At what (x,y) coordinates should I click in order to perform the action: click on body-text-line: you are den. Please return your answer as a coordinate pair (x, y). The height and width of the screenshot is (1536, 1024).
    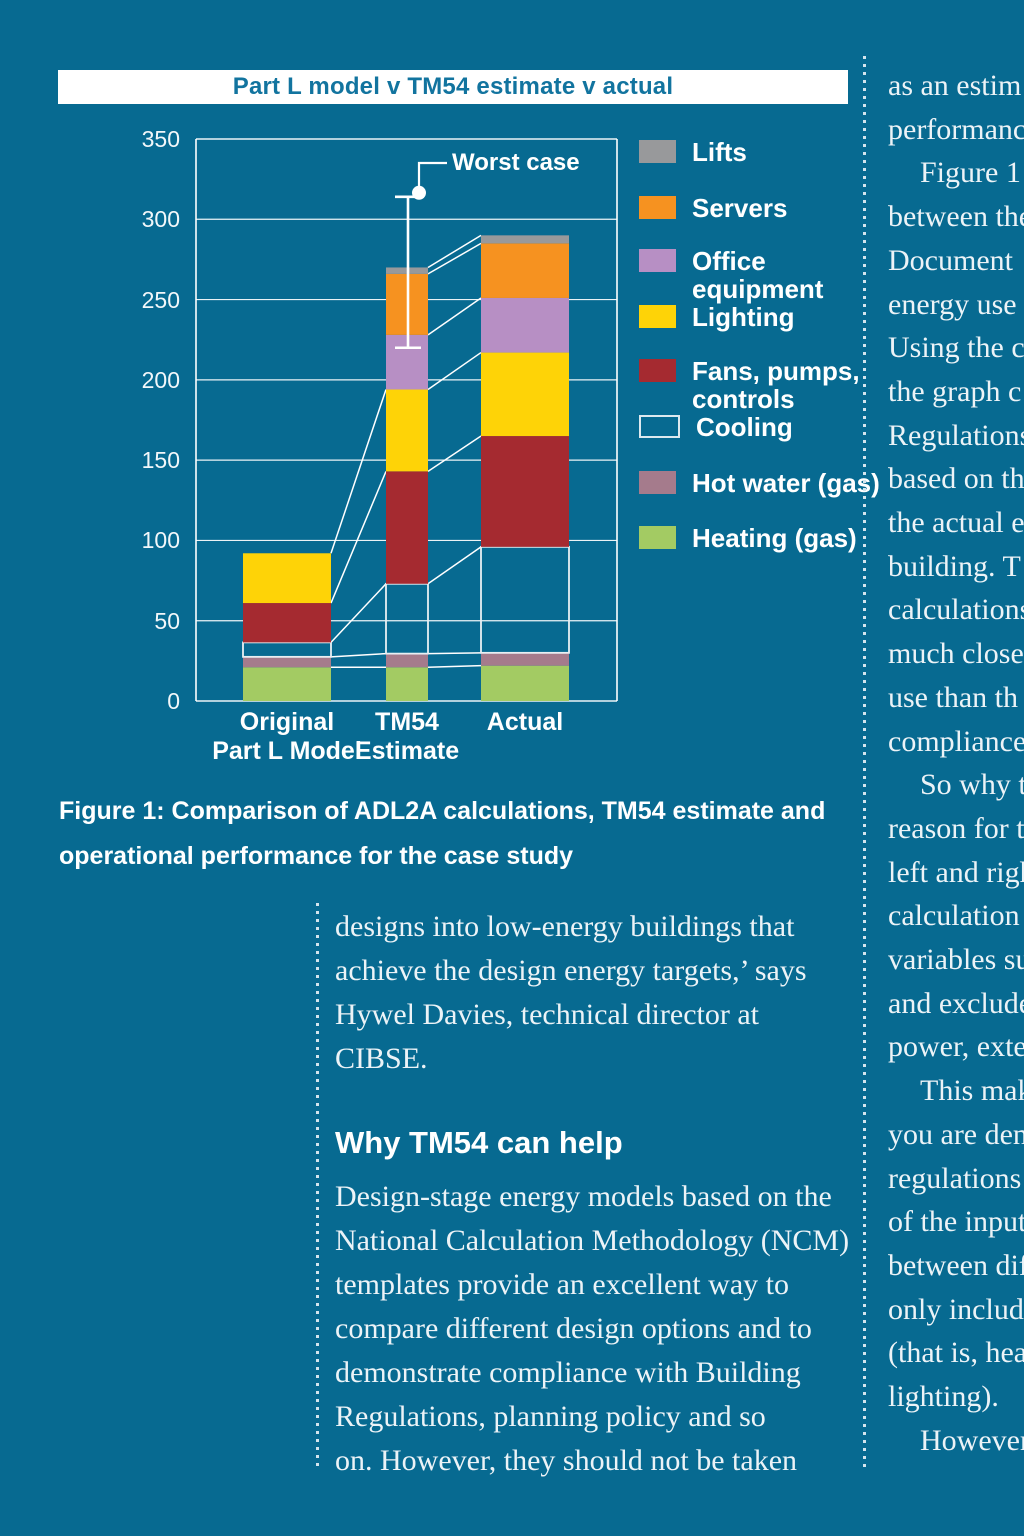
    Looking at the image, I should click on (956, 1134).